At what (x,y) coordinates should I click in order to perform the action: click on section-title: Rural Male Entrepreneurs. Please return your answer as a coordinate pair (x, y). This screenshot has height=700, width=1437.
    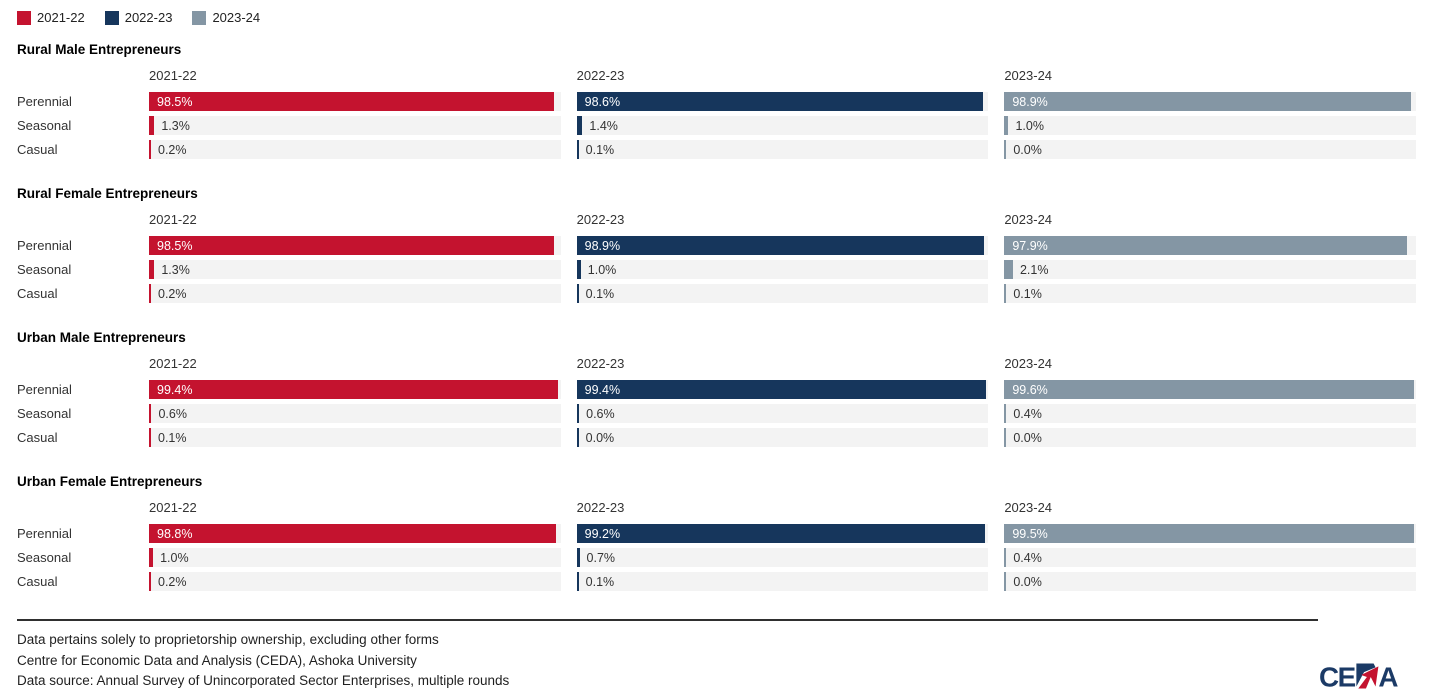
    Looking at the image, I should click on (99, 49).